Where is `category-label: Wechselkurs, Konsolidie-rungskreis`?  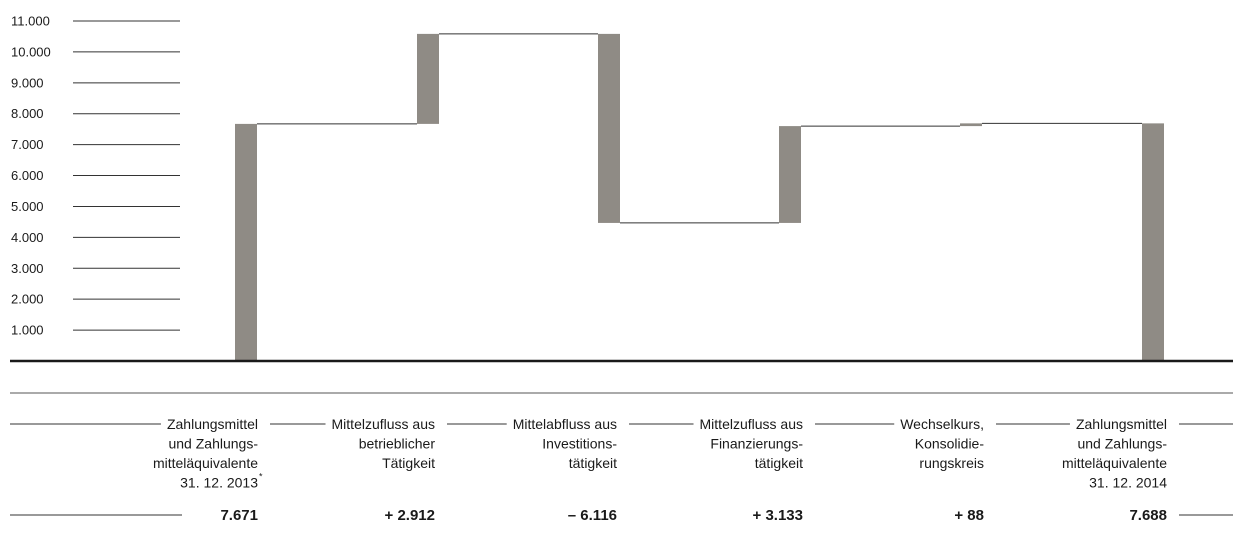 category-label: Wechselkurs, Konsolidie-rungskreis is located at coordinates (942, 443).